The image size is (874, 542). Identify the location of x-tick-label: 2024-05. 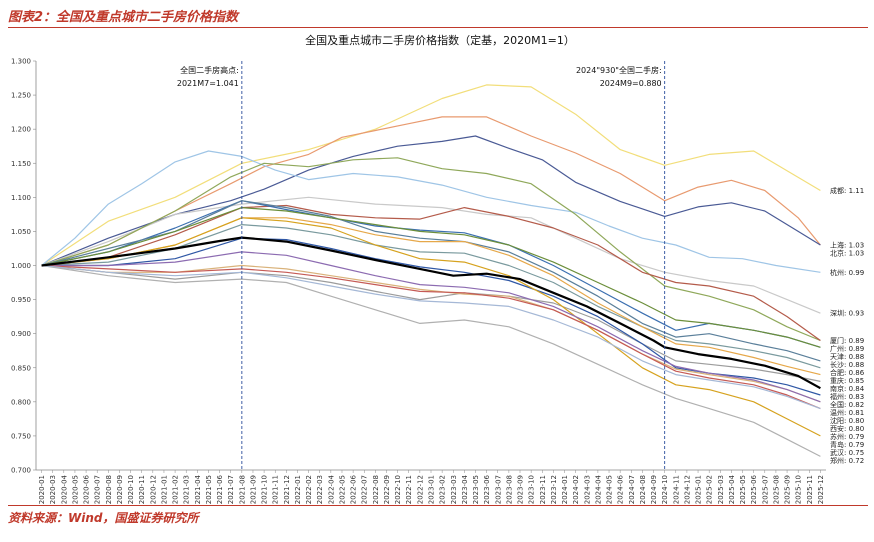
(610, 489).